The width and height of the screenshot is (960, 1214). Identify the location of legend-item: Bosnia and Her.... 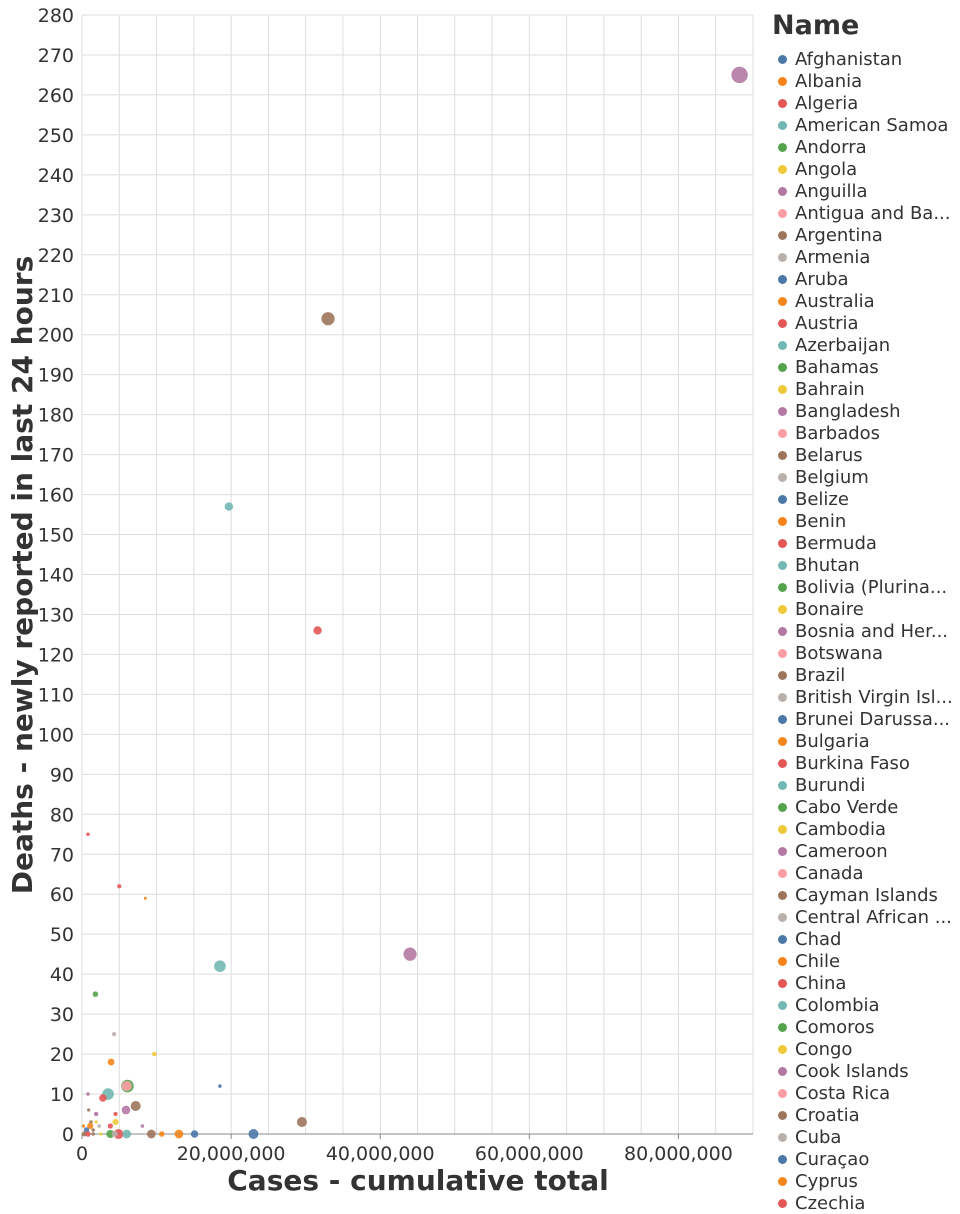
(866, 631).